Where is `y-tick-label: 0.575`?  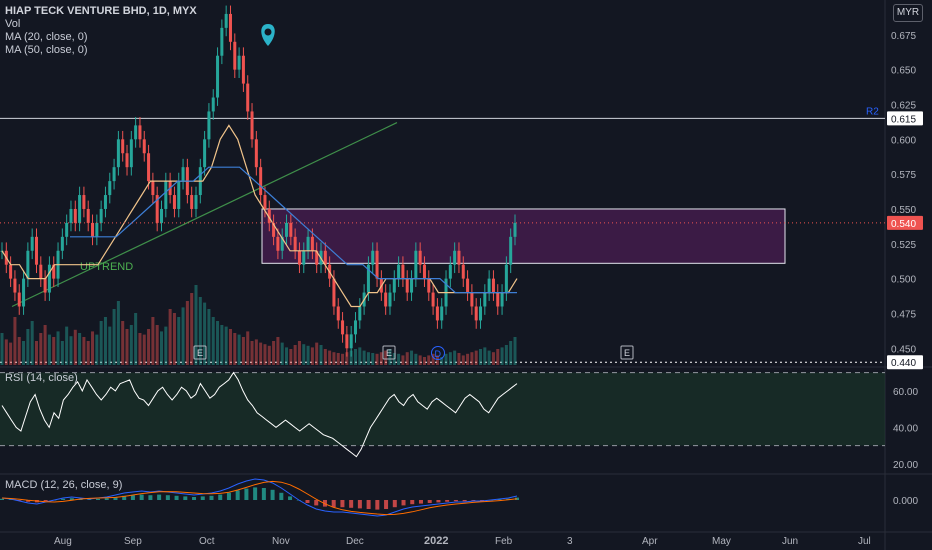 y-tick-label: 0.575 is located at coordinates (903, 175).